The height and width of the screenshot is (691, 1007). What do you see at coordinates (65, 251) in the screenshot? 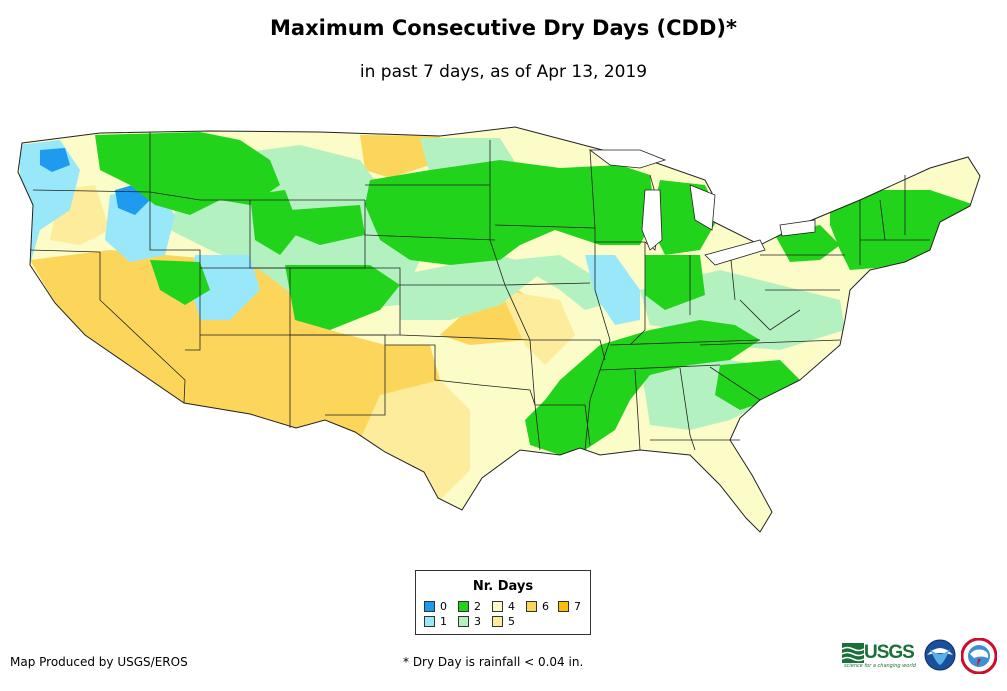
I see `border-or-ca` at bounding box center [65, 251].